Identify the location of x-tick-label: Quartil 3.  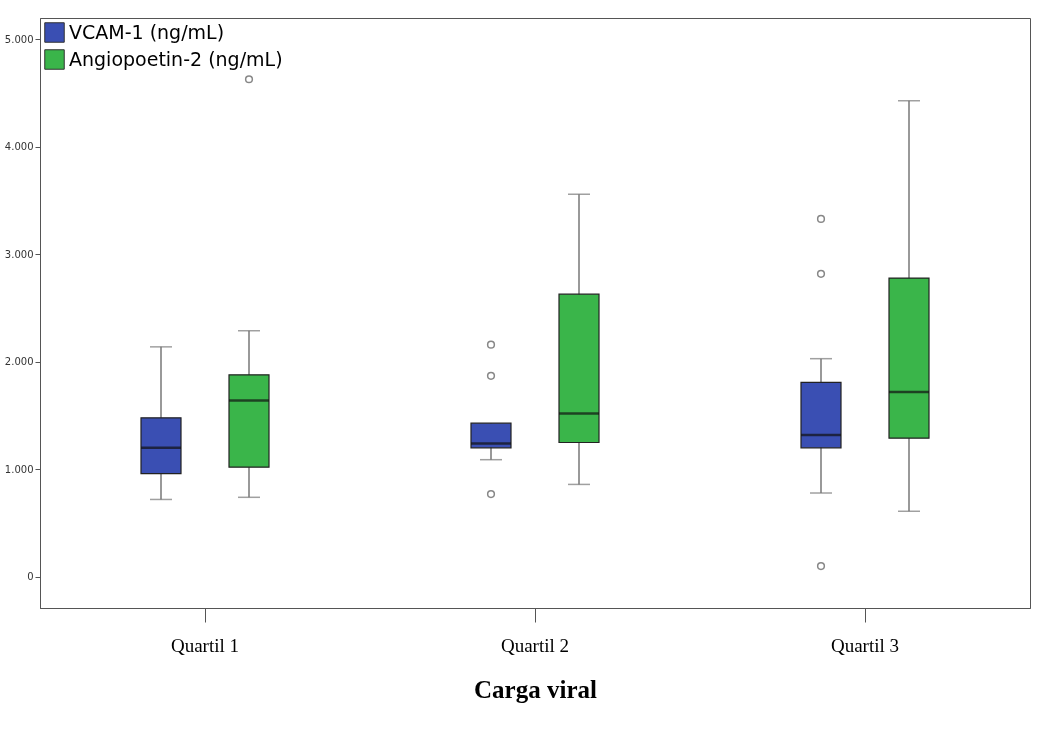
(865, 645).